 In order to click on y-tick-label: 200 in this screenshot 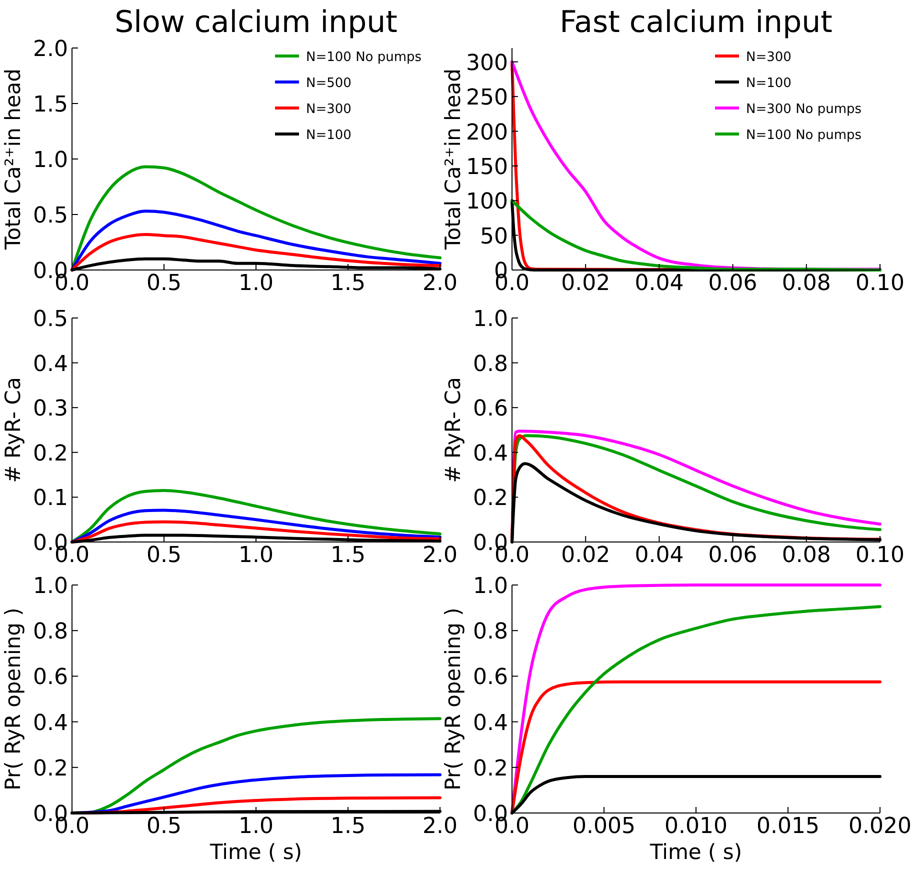, I will do `click(487, 133)`.